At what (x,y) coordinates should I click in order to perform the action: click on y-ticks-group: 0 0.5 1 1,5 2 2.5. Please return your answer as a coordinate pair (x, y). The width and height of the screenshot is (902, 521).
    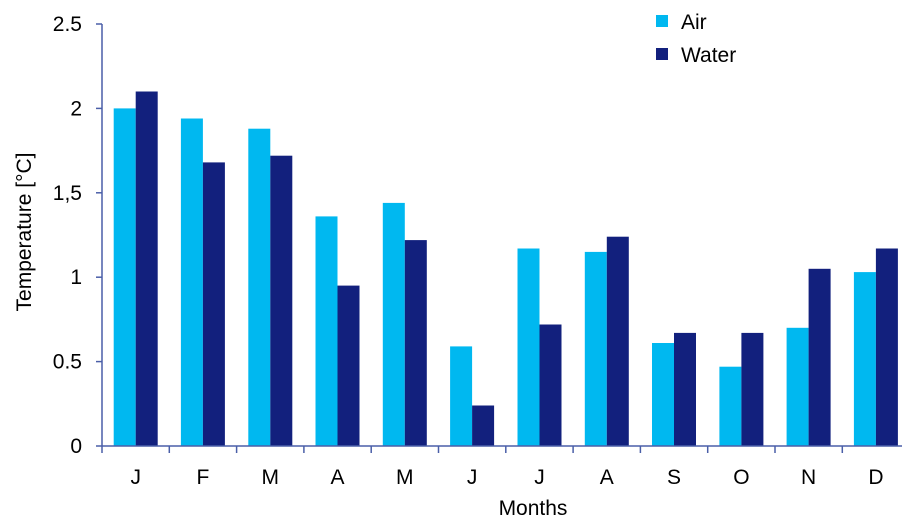
    Looking at the image, I should click on (77, 235).